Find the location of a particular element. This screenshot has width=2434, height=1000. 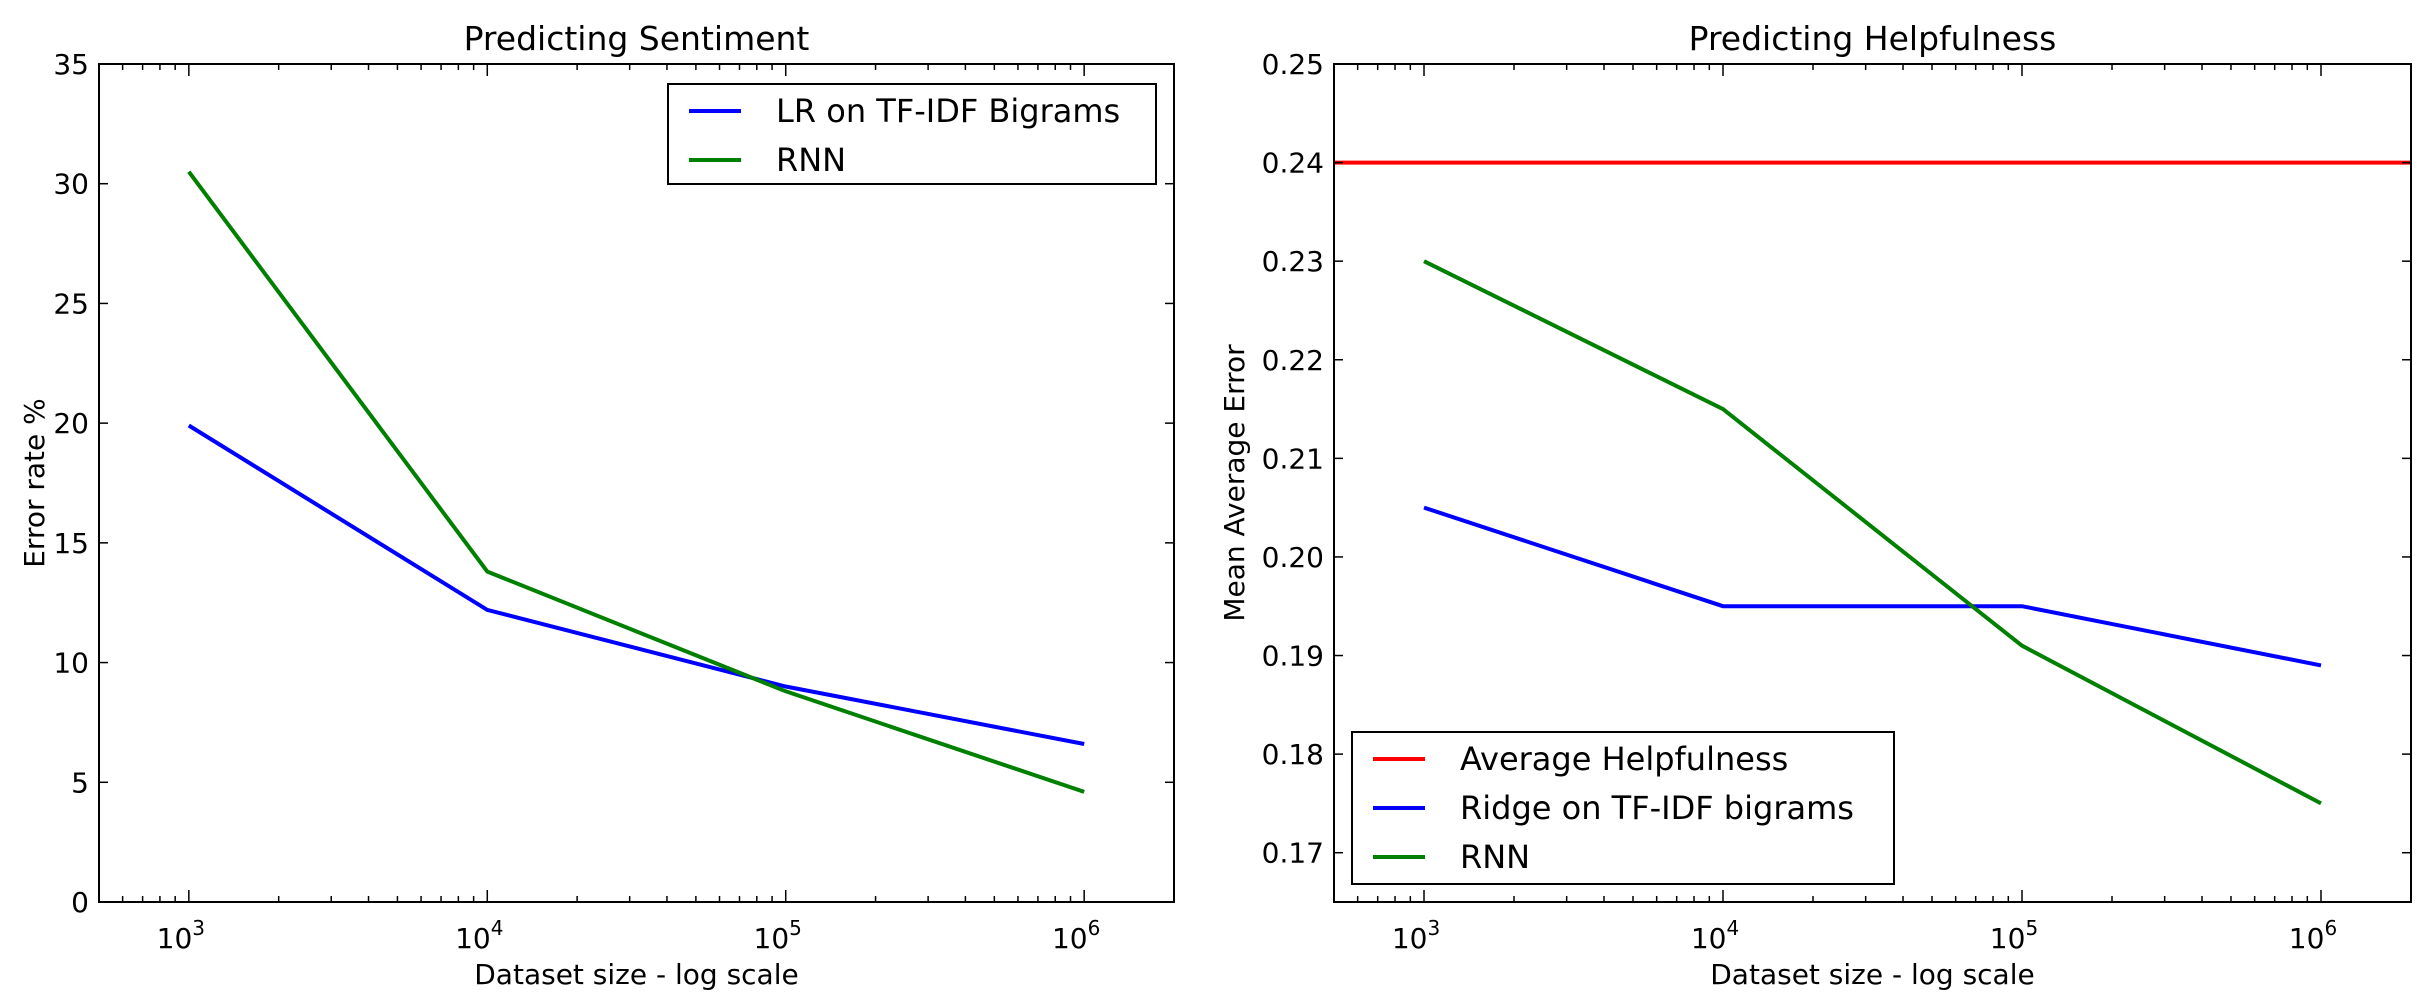

y-tick-label: 0.19 is located at coordinates (1293, 656).